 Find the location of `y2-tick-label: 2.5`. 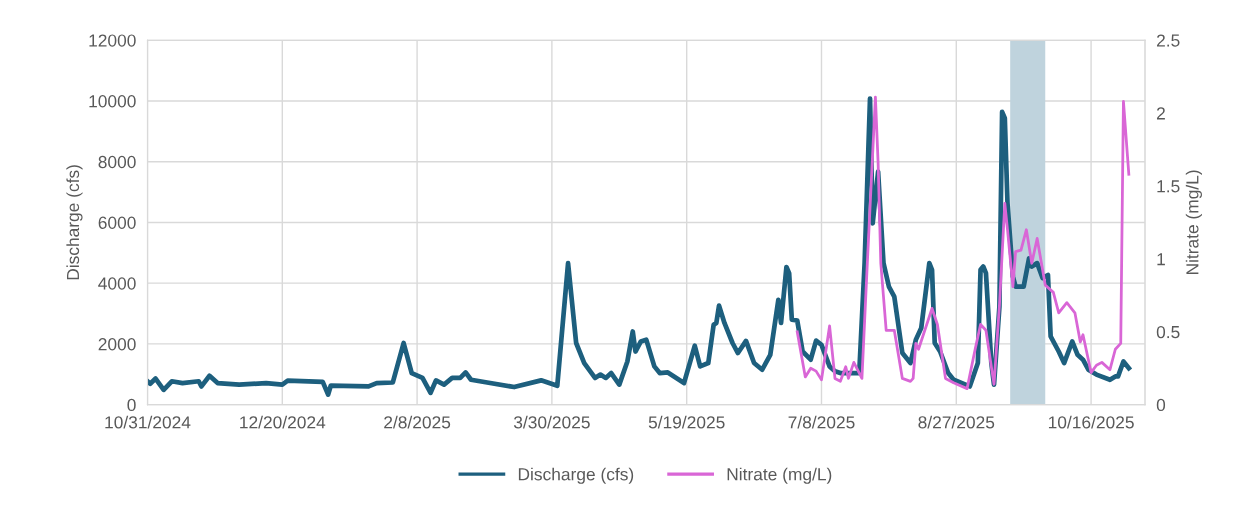

y2-tick-label: 2.5 is located at coordinates (1168, 40).